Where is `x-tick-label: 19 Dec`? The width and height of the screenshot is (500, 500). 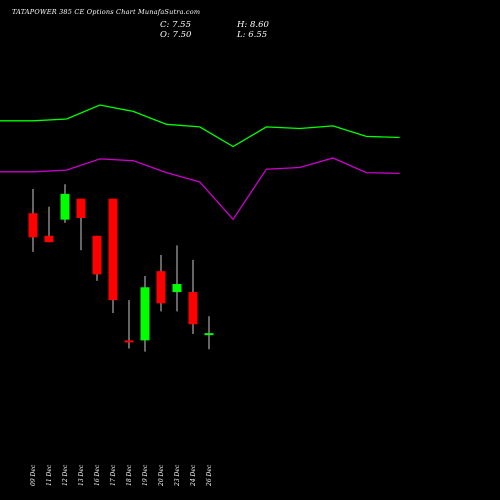 x-tick-label: 19 Dec is located at coordinates (145, 475).